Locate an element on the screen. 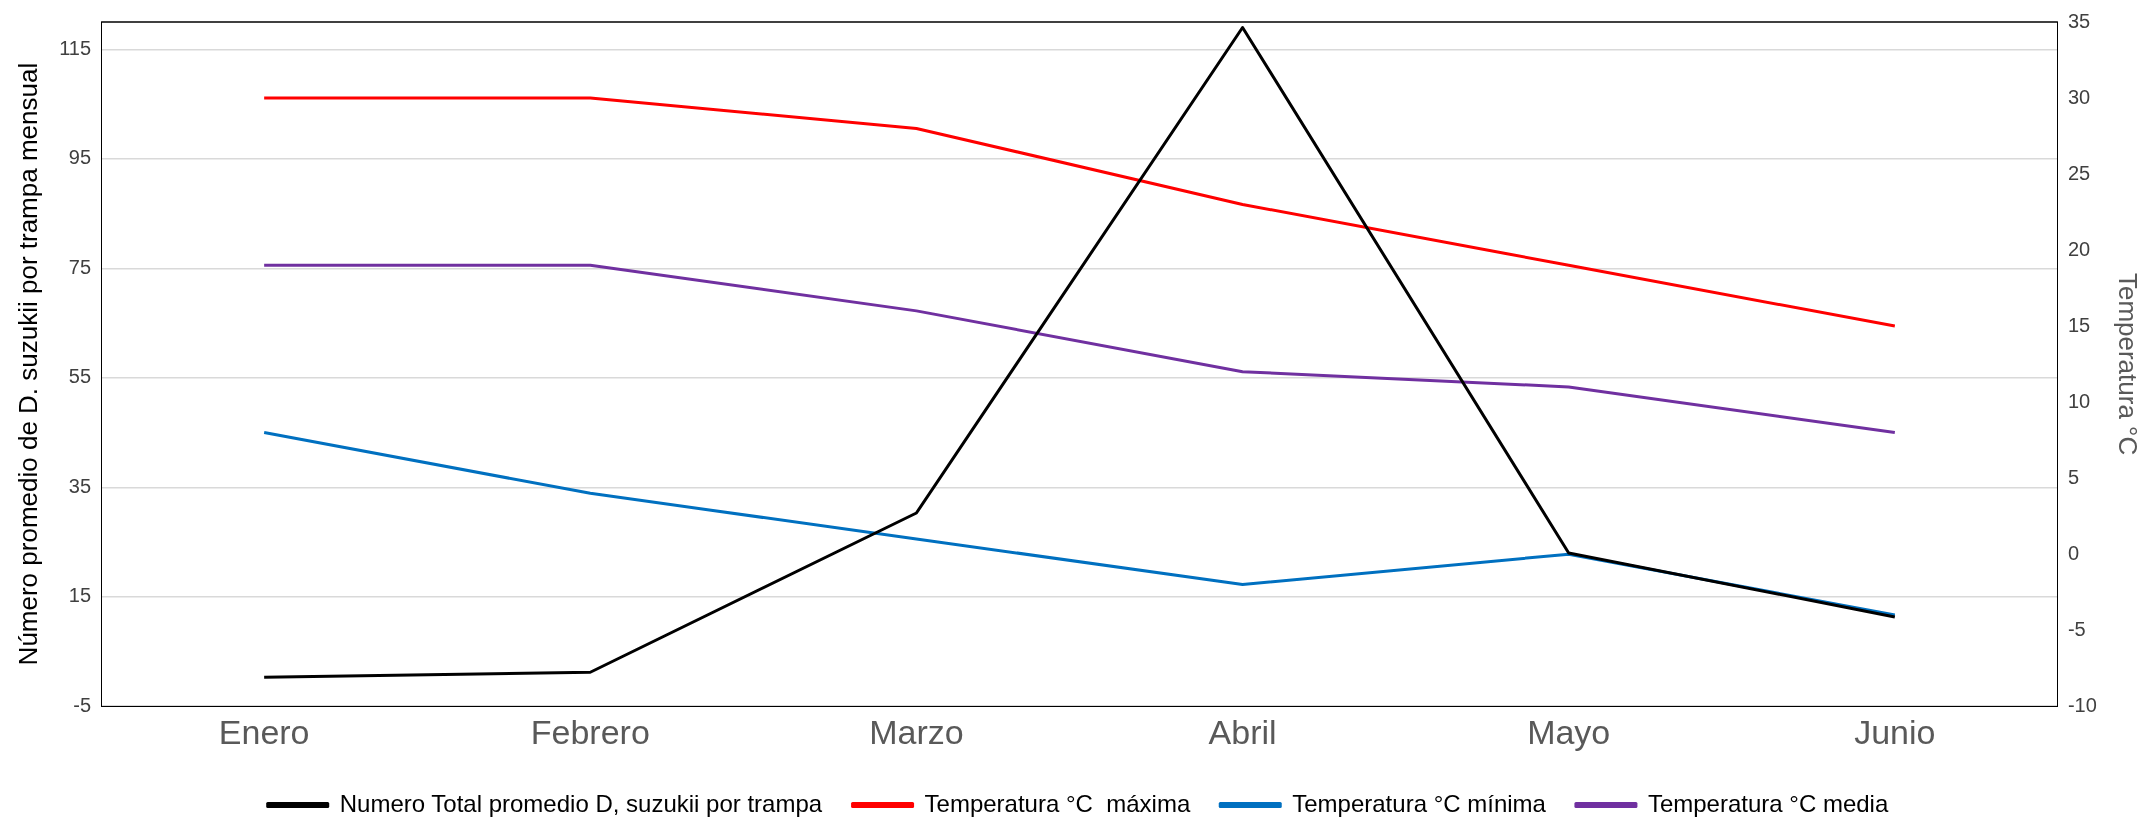  x-tick-label: Febrero is located at coordinates (590, 731).